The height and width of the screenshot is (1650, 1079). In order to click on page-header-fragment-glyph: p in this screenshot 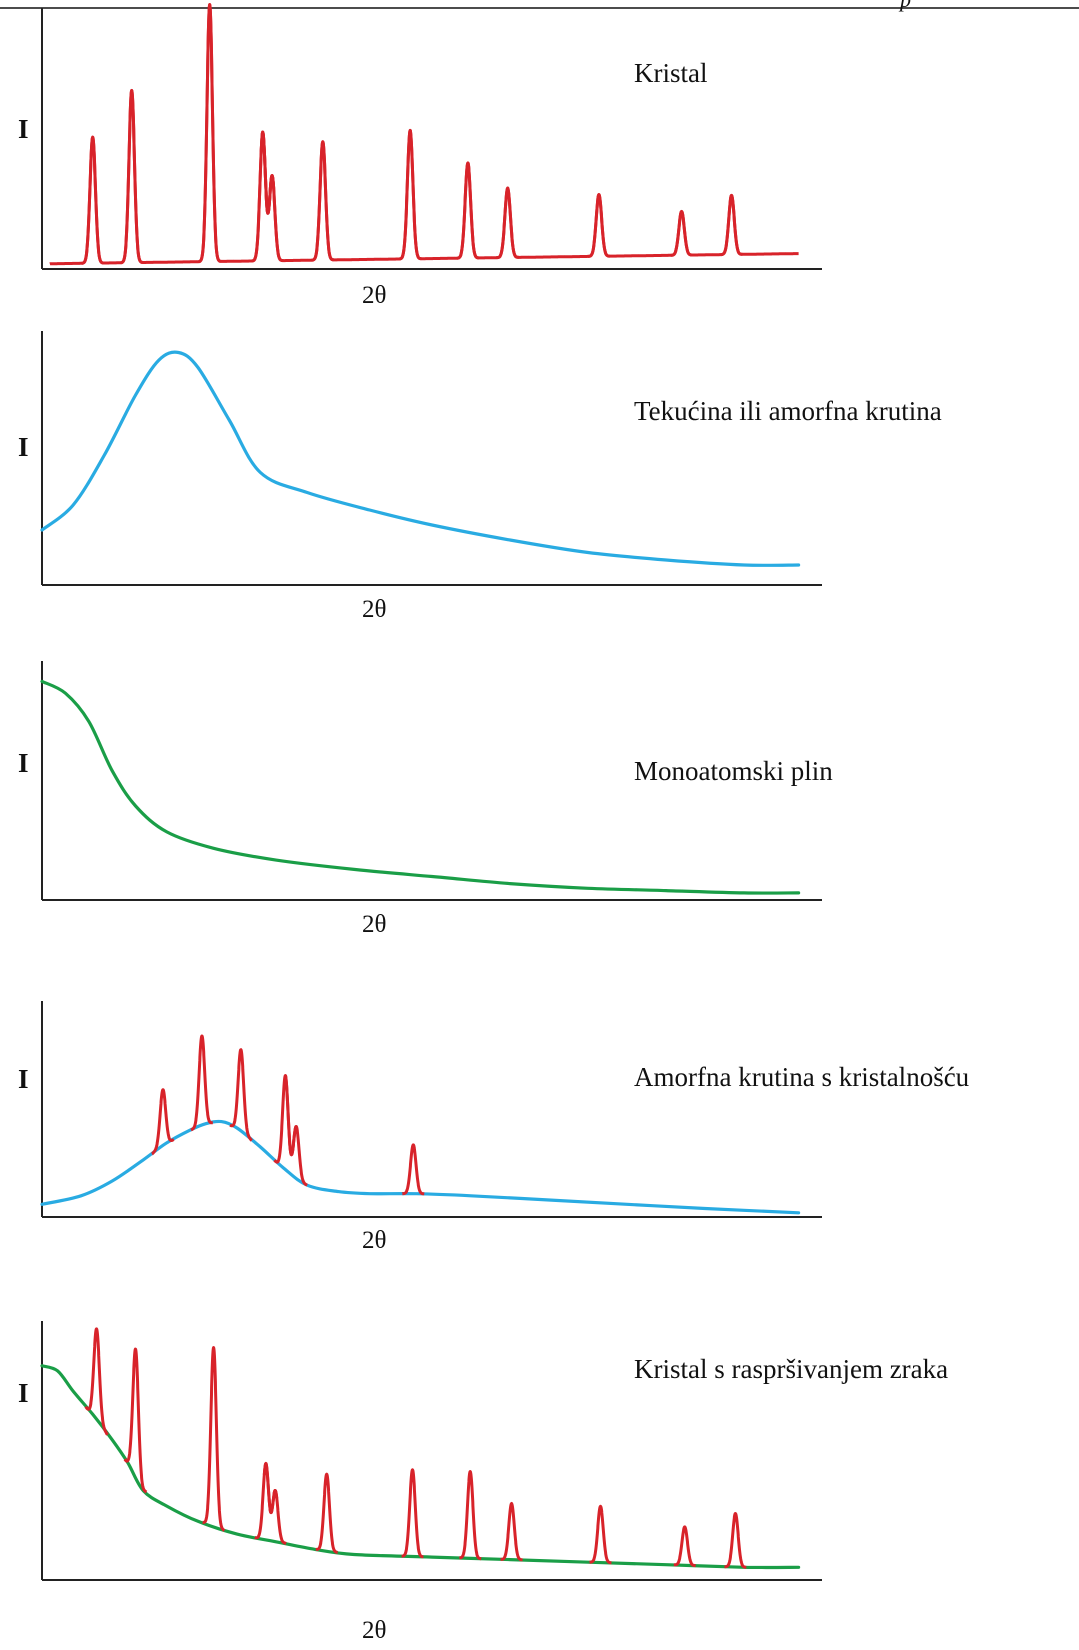, I will do `click(904, 6)`.